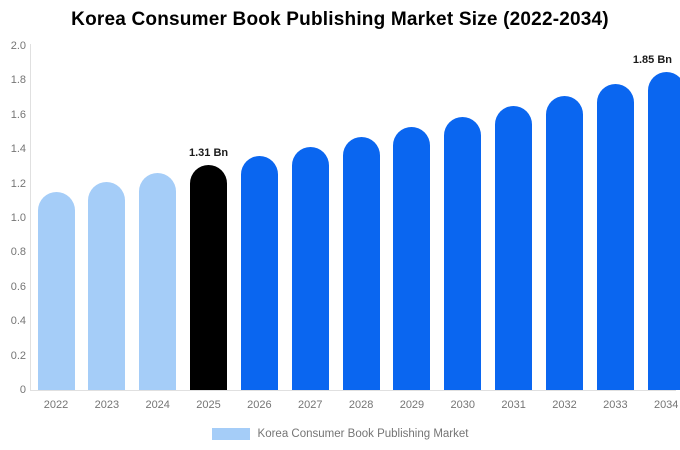 Image resolution: width=680 pixels, height=450 pixels. What do you see at coordinates (663, 230) in the screenshot?
I see `bar-2034` at bounding box center [663, 230].